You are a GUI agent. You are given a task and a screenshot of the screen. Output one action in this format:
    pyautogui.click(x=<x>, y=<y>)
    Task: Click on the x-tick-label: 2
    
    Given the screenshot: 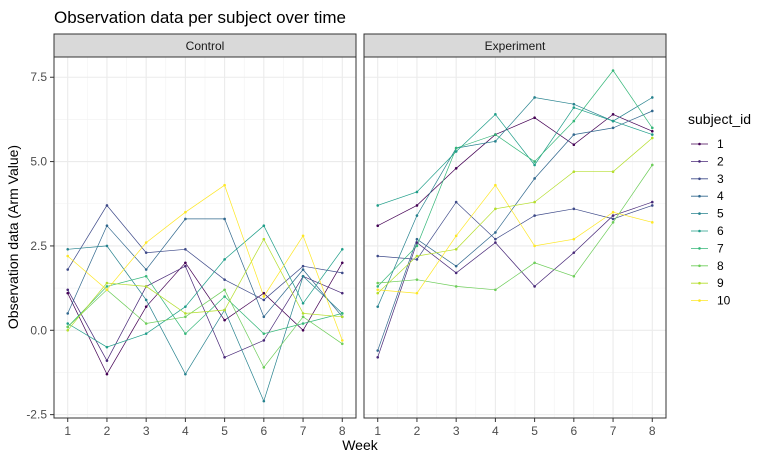 What is the action you would take?
    pyautogui.click(x=417, y=431)
    